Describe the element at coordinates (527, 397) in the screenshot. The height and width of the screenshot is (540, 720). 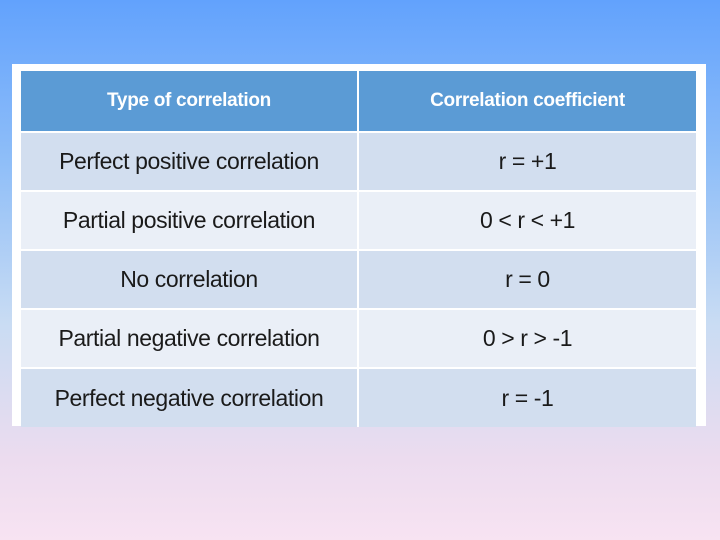
I see `cell-coefficient: r = -1` at that location.